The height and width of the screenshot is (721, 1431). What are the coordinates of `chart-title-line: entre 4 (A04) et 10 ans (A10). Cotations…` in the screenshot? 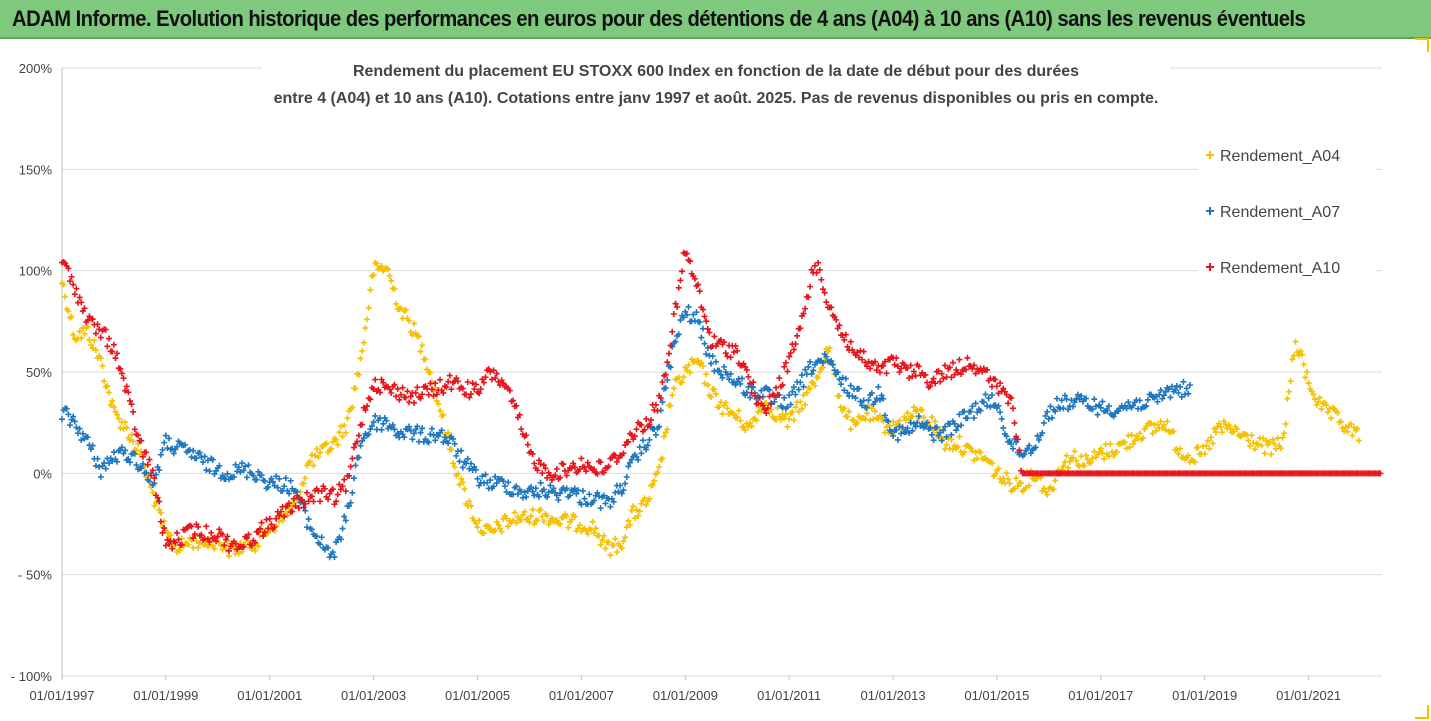 It's located at (716, 98).